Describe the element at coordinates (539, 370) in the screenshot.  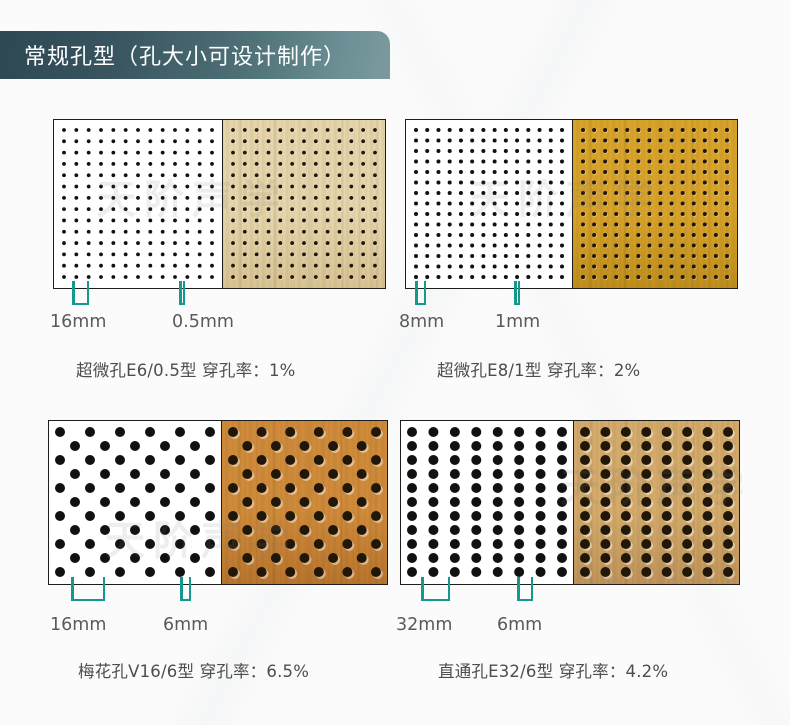
I see `panel-caption: 超微孔E8/1型 穿孔率：2%` at that location.